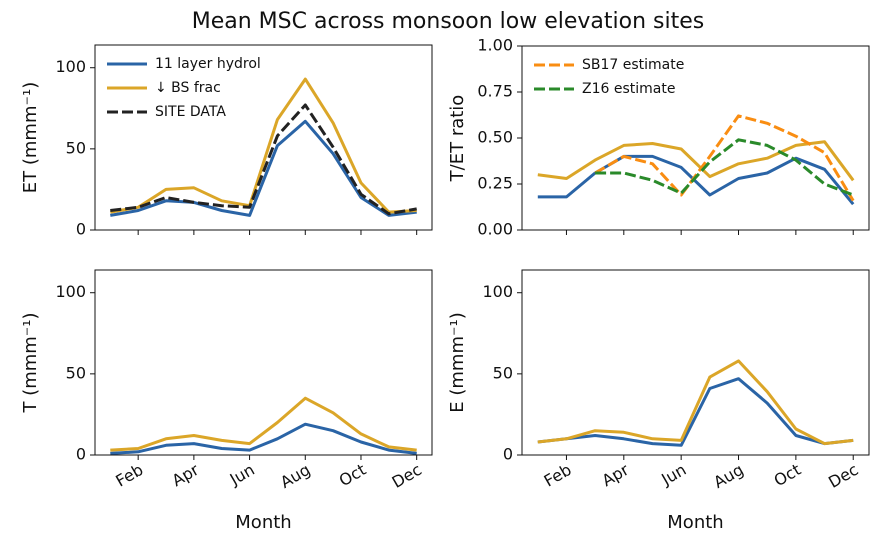  I want to click on y-axis-label: T/ET ratio, so click(457, 139).